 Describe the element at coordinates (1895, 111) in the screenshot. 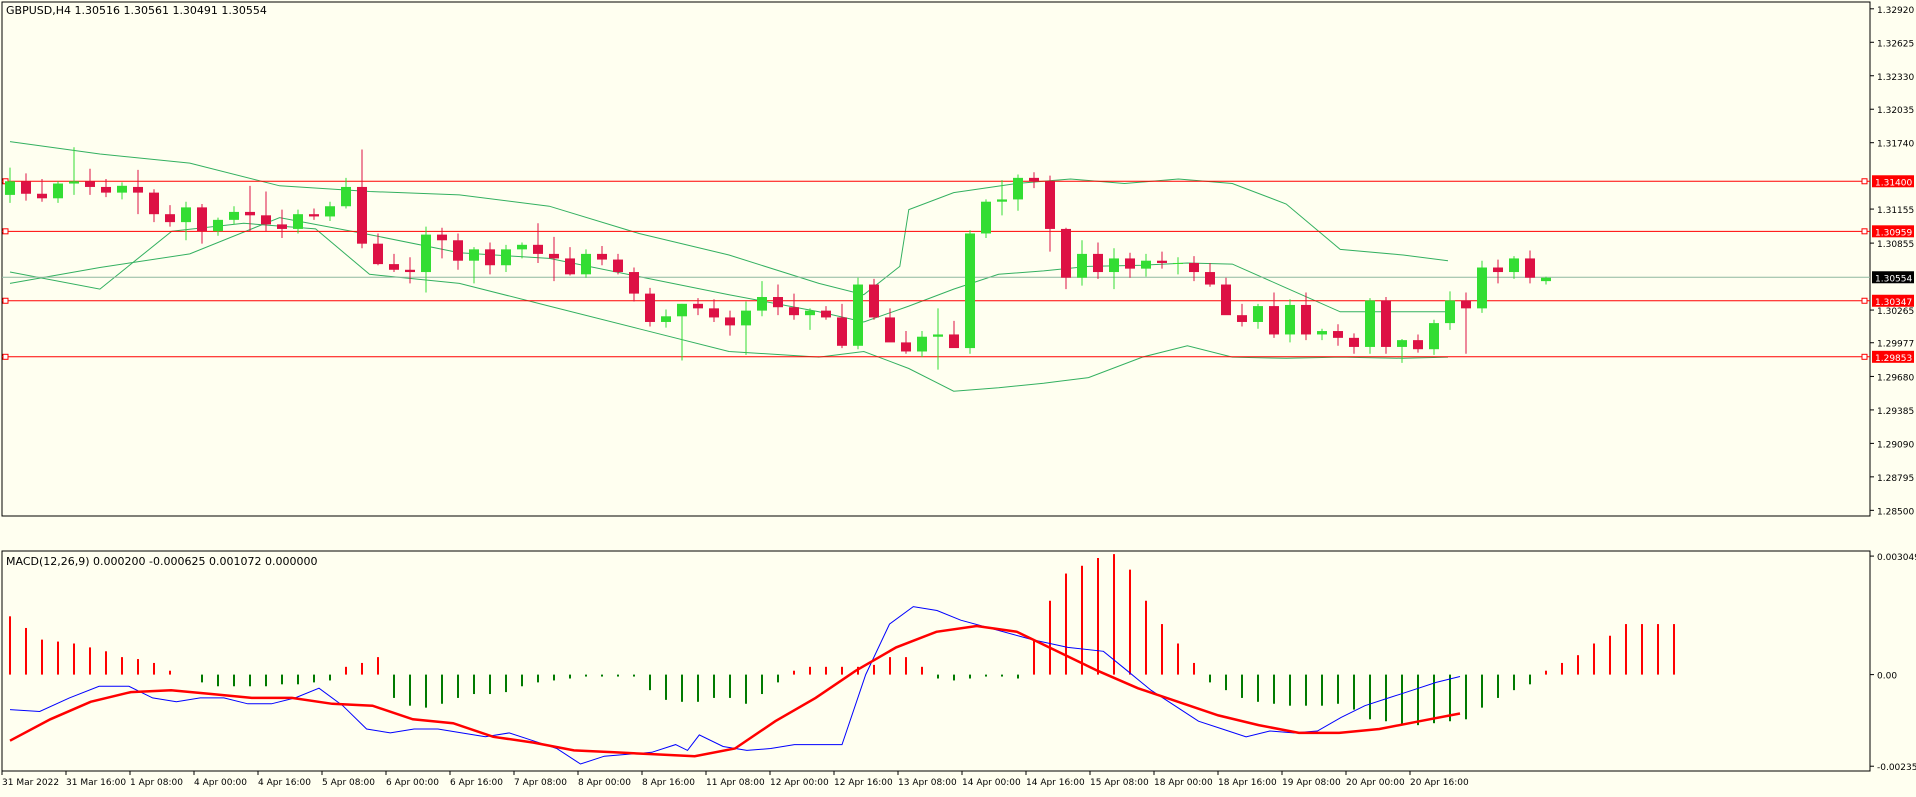

I see `price-tick-label: 1.32035` at that location.